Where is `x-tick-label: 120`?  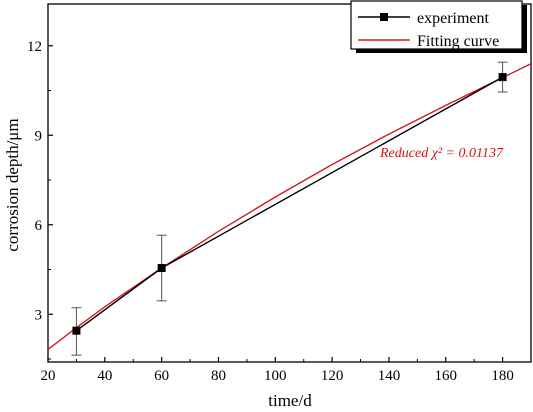
x-tick-label: 120 is located at coordinates (332, 376).